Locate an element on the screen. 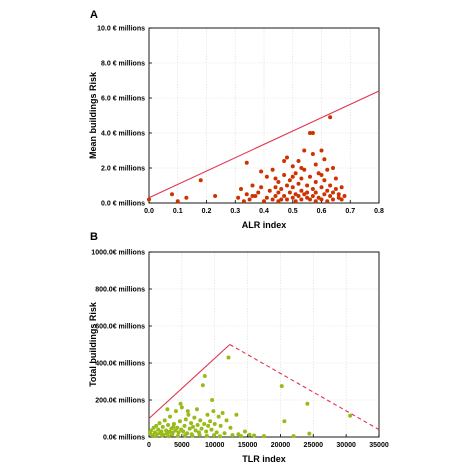 This screenshot has height=470, width=474. panel-letter: B is located at coordinates (94, 237).